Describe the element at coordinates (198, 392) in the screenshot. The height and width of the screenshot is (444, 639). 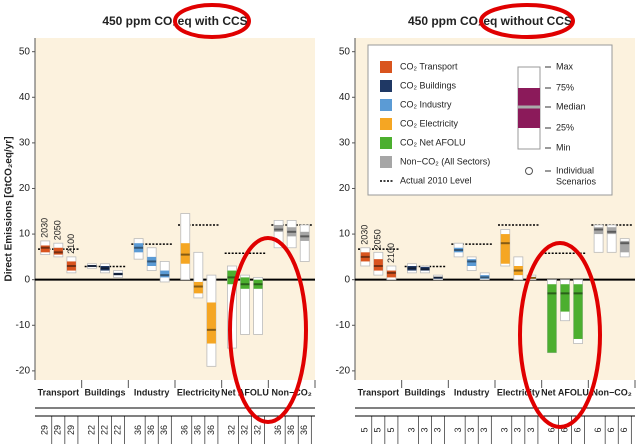
I see `category-label: Electricity` at that location.